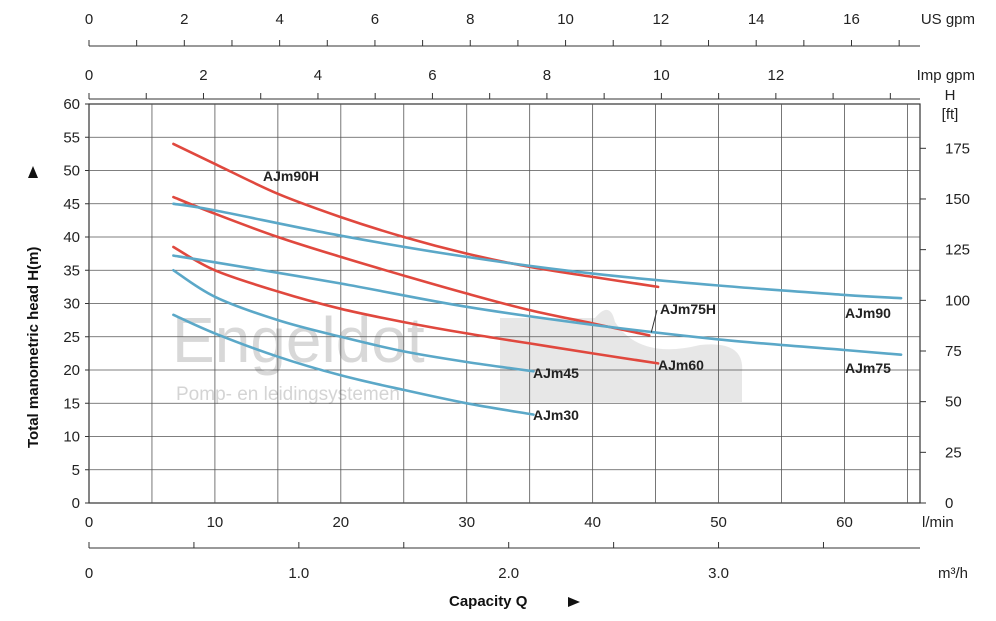  Describe the element at coordinates (340, 522) in the screenshot. I see `x-tick-label: 20` at that location.